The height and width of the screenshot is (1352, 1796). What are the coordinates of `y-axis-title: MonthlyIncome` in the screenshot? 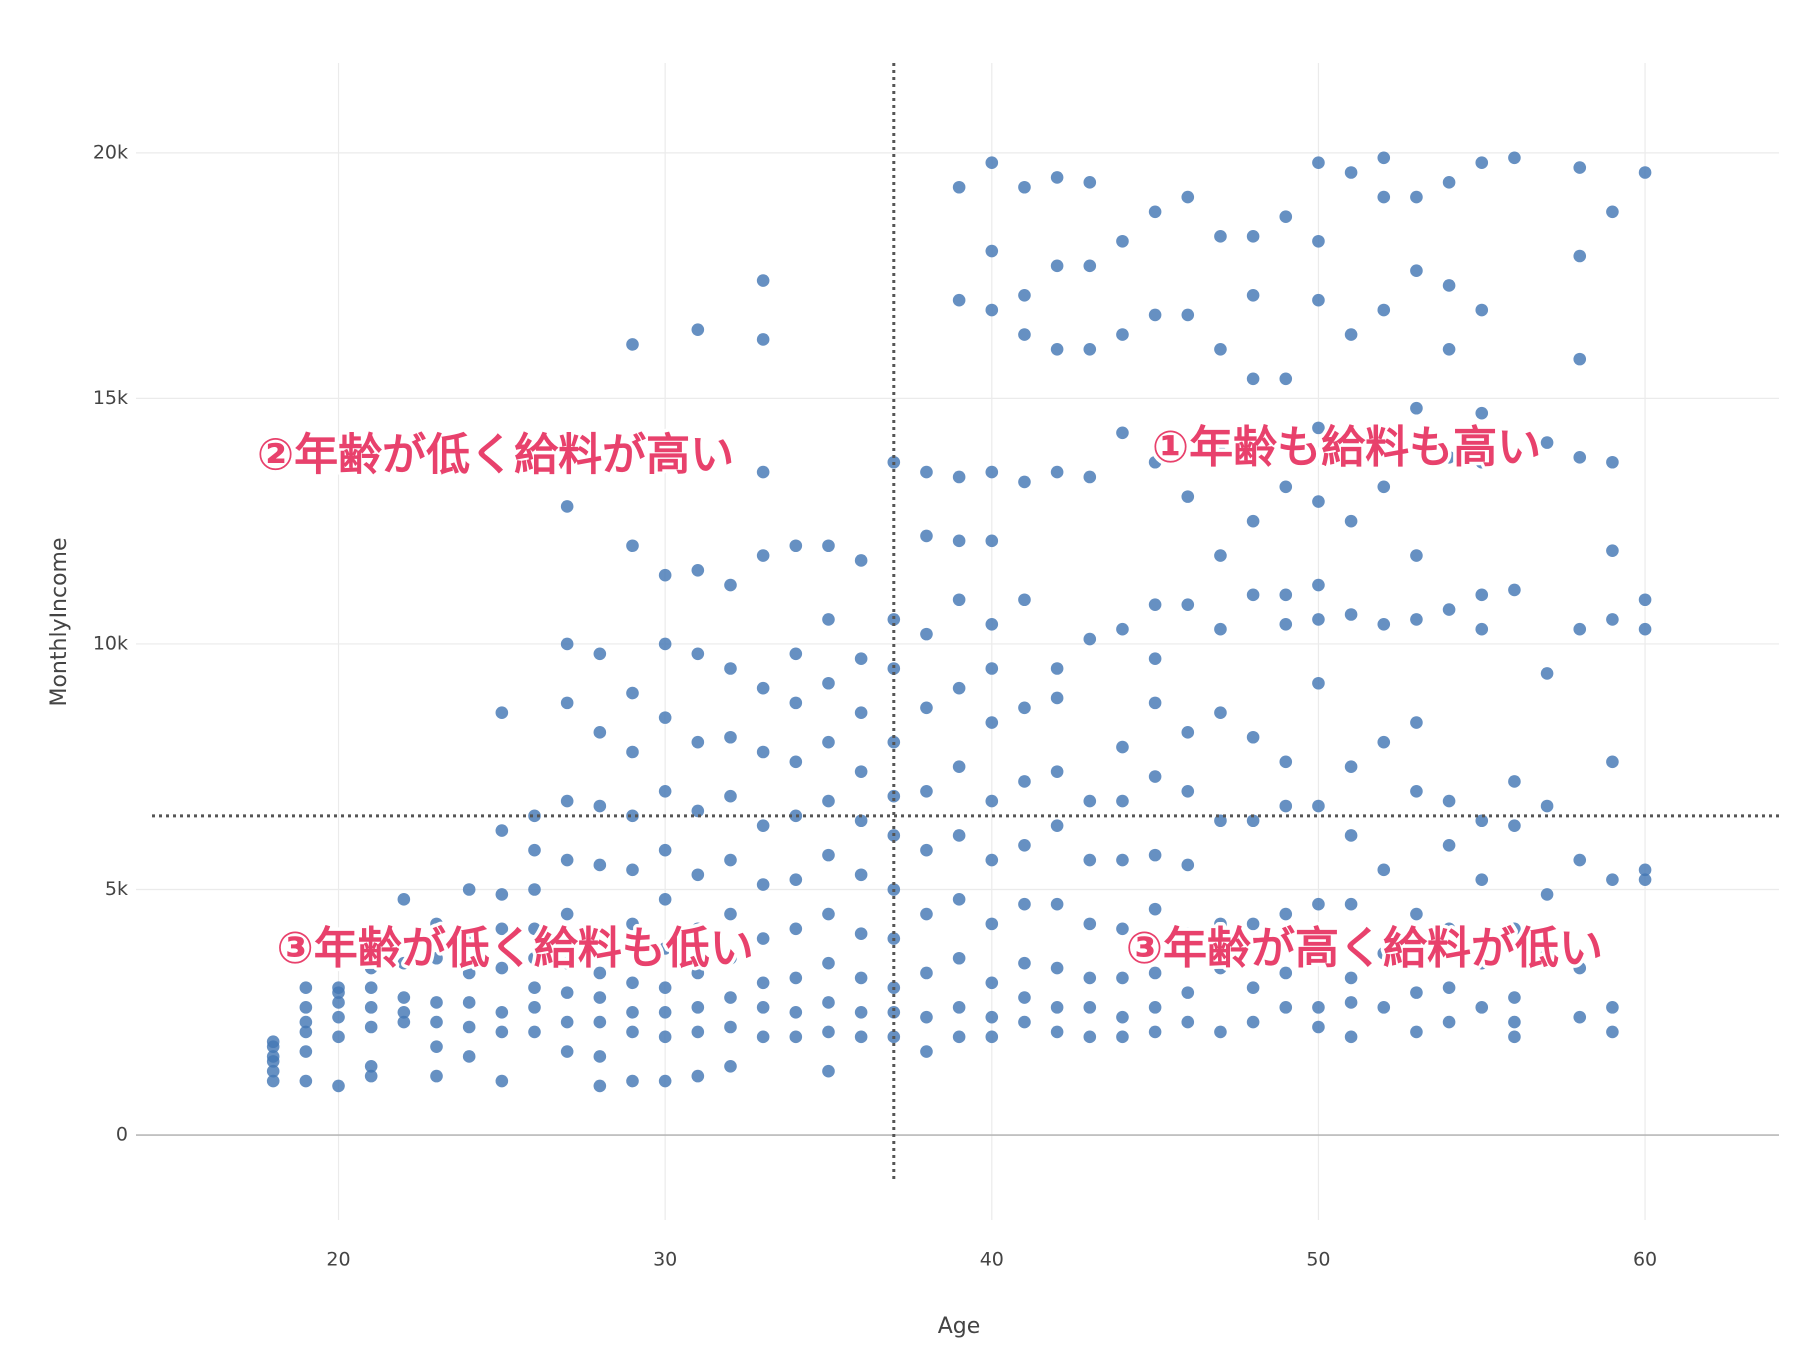 It's located at (59, 621).